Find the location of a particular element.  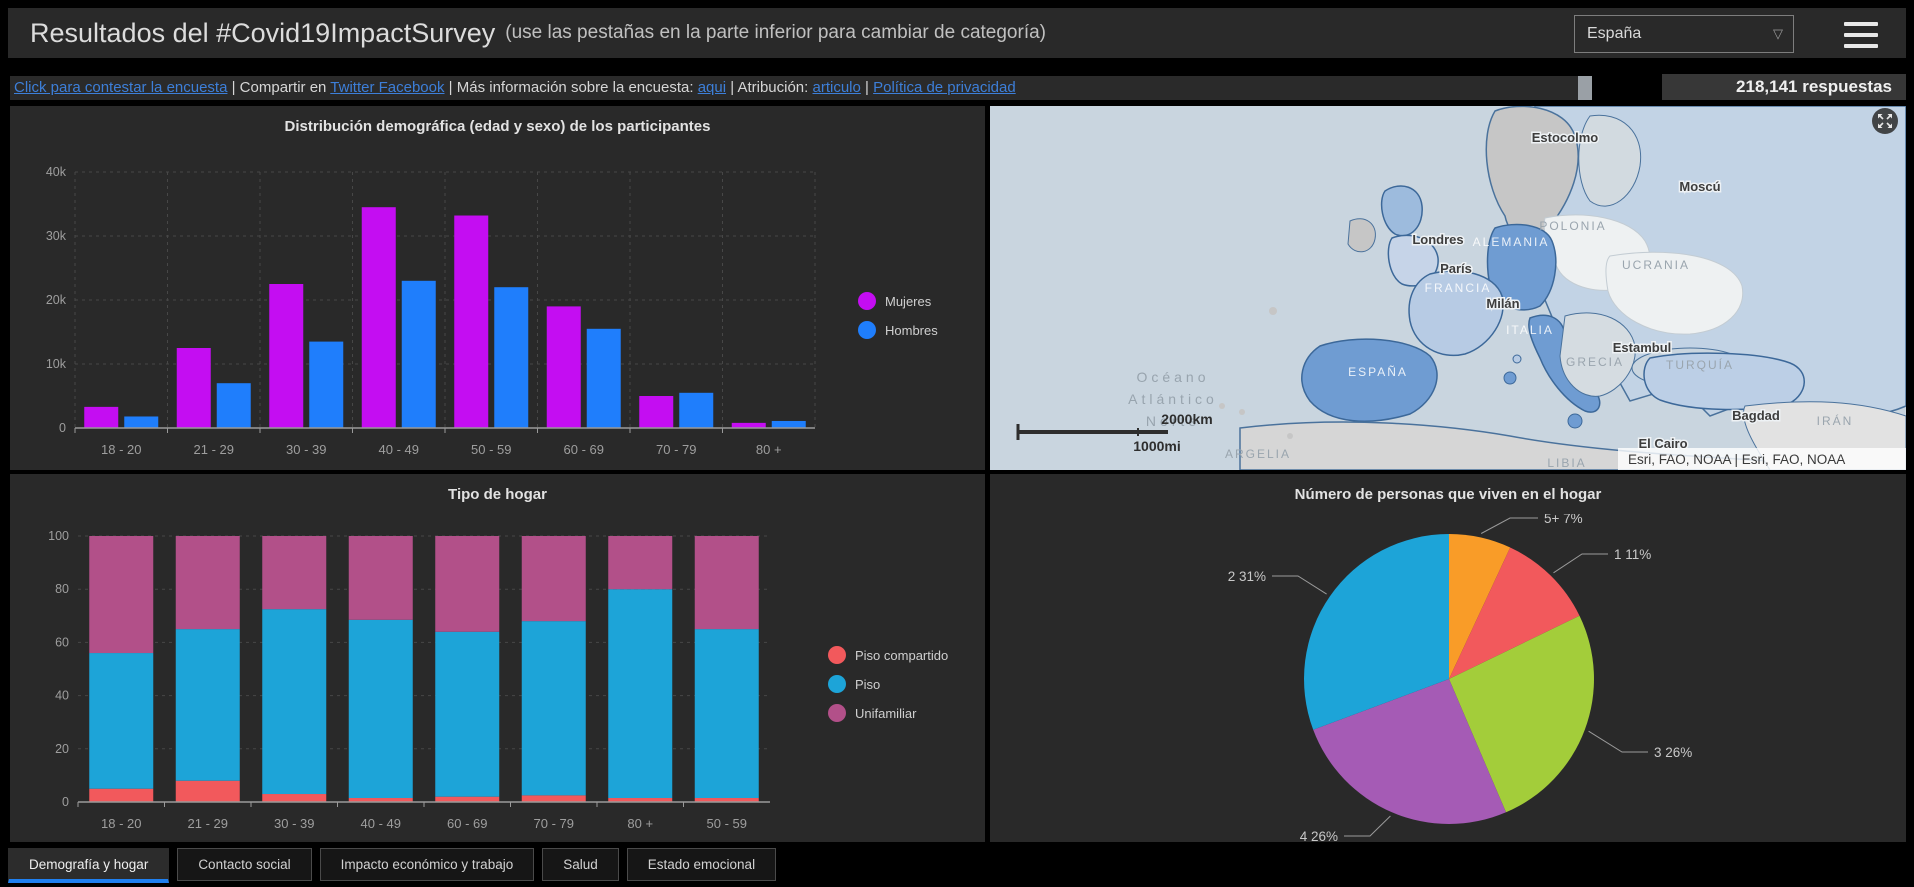

map-expand-icon is located at coordinates (1885, 121).